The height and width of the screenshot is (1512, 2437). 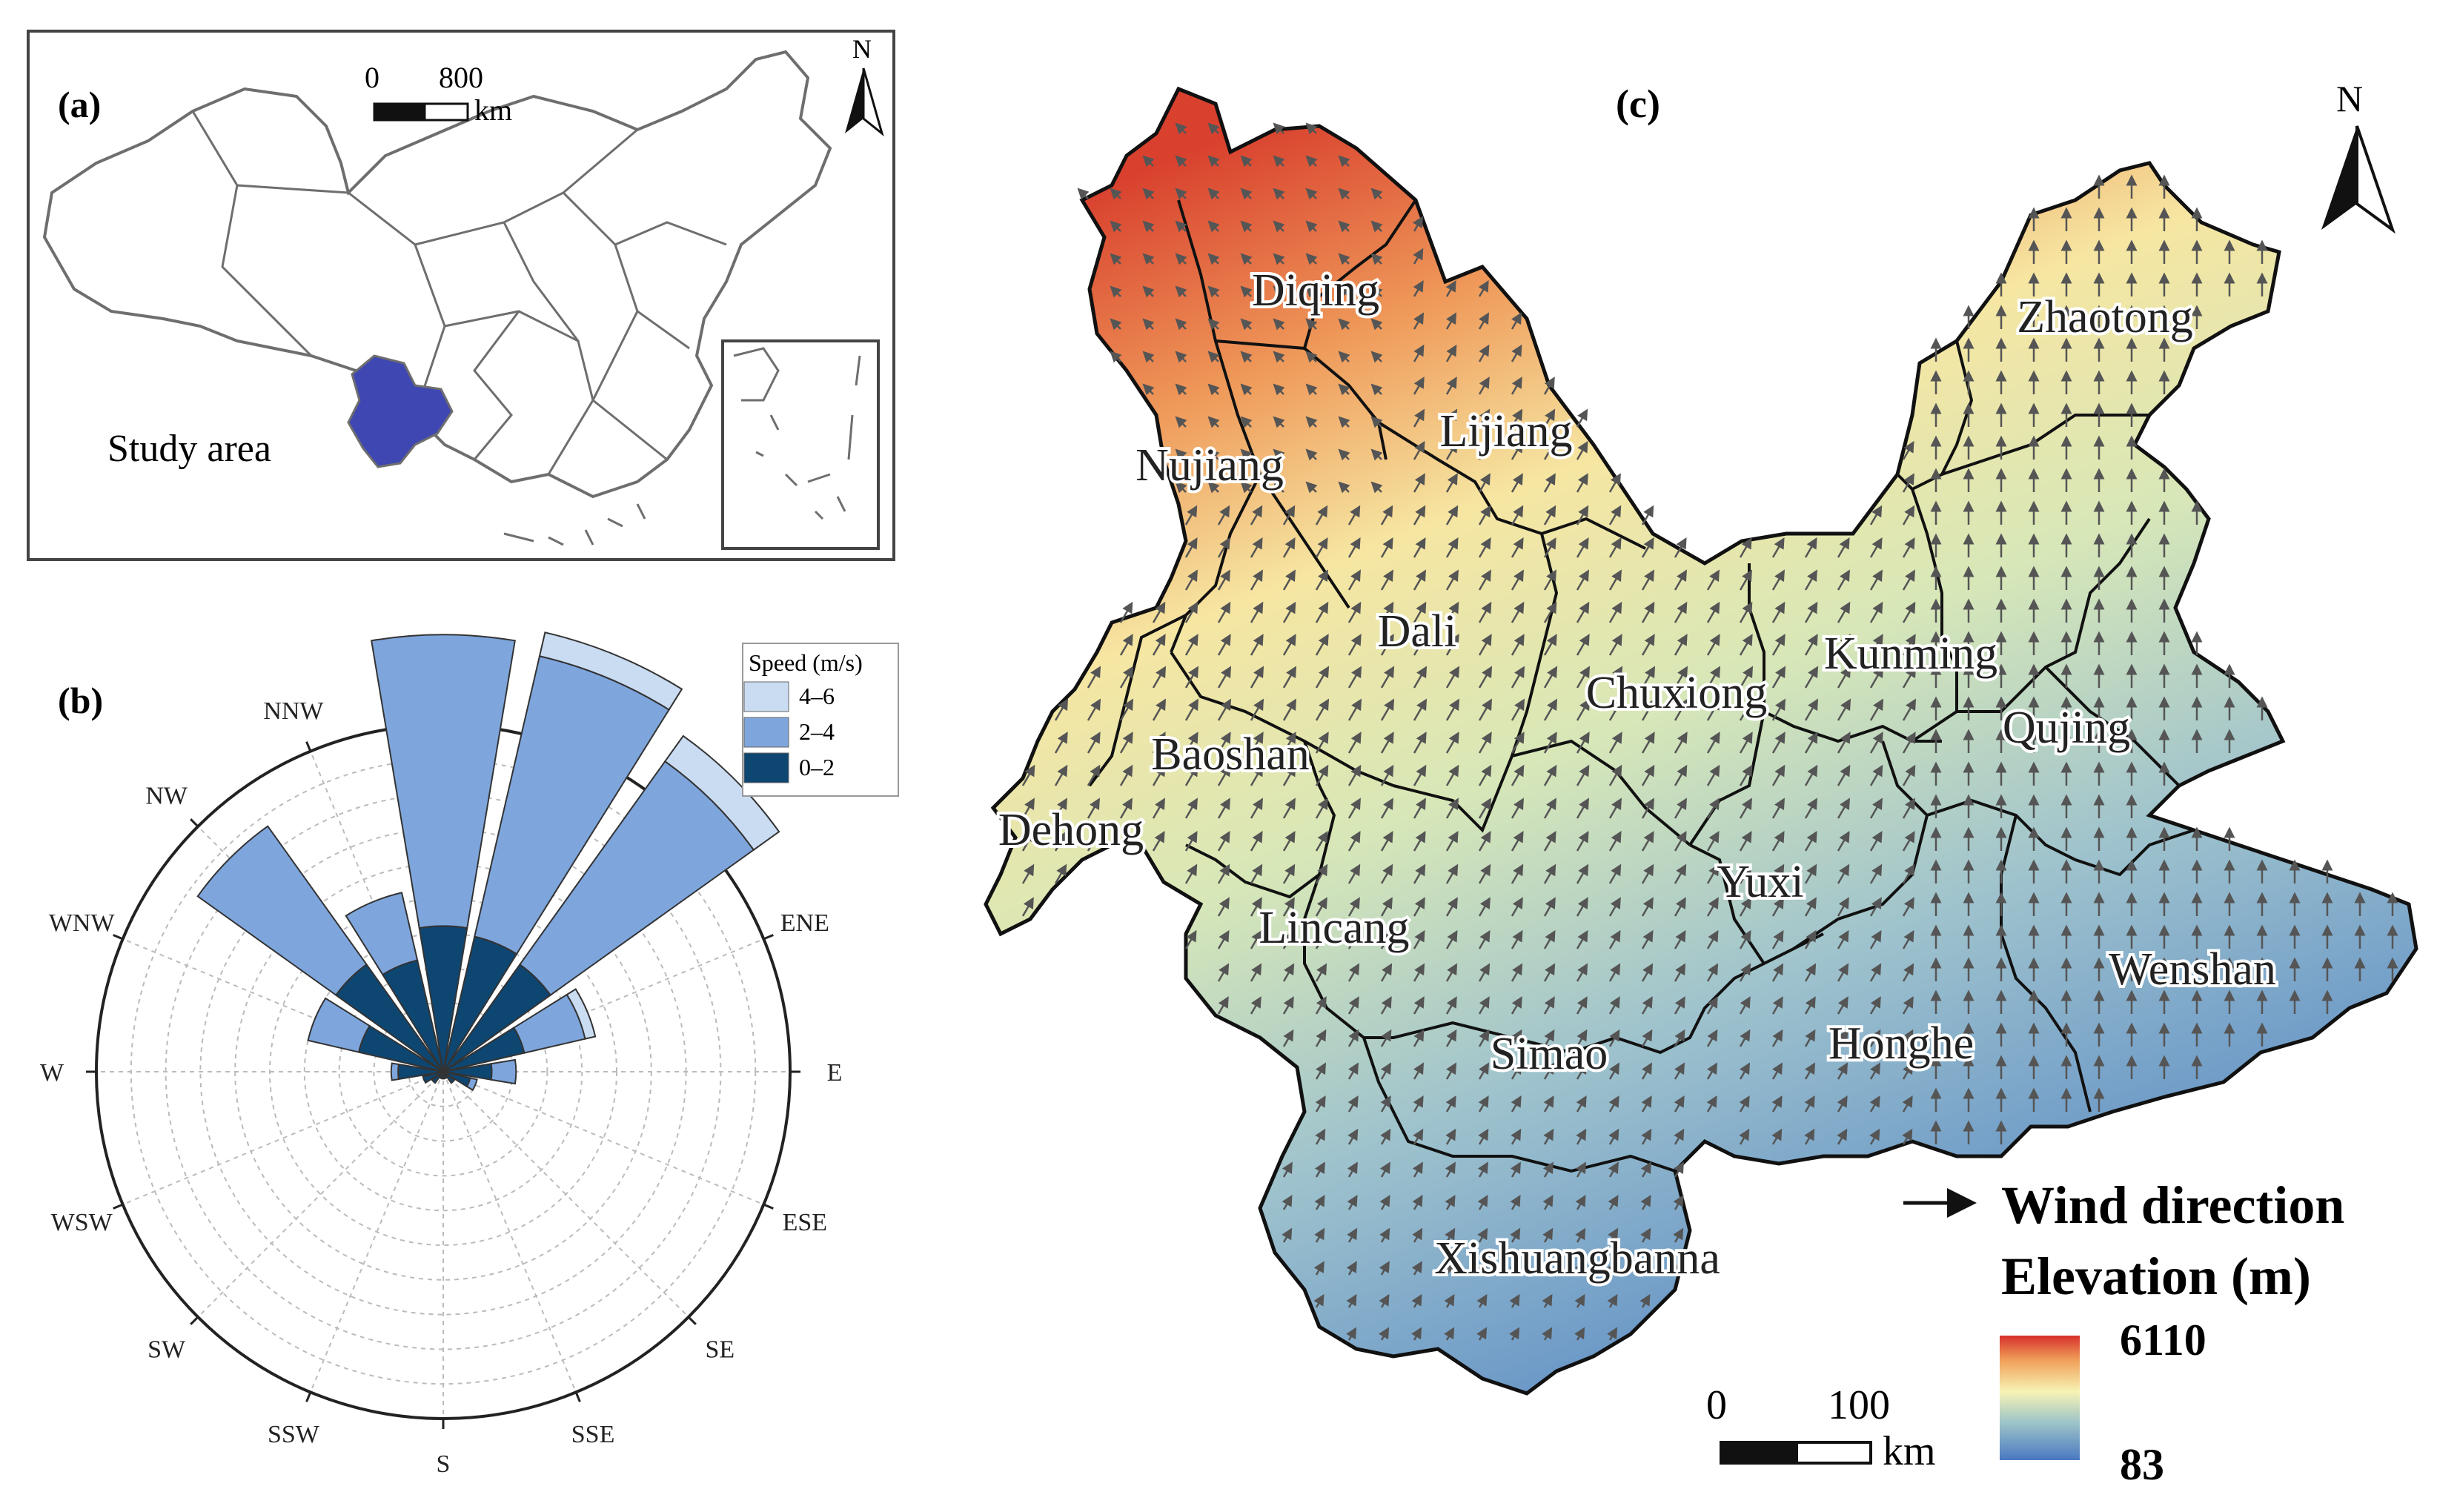 What do you see at coordinates (400, 112) in the screenshot?
I see `panel-a-scale-black` at bounding box center [400, 112].